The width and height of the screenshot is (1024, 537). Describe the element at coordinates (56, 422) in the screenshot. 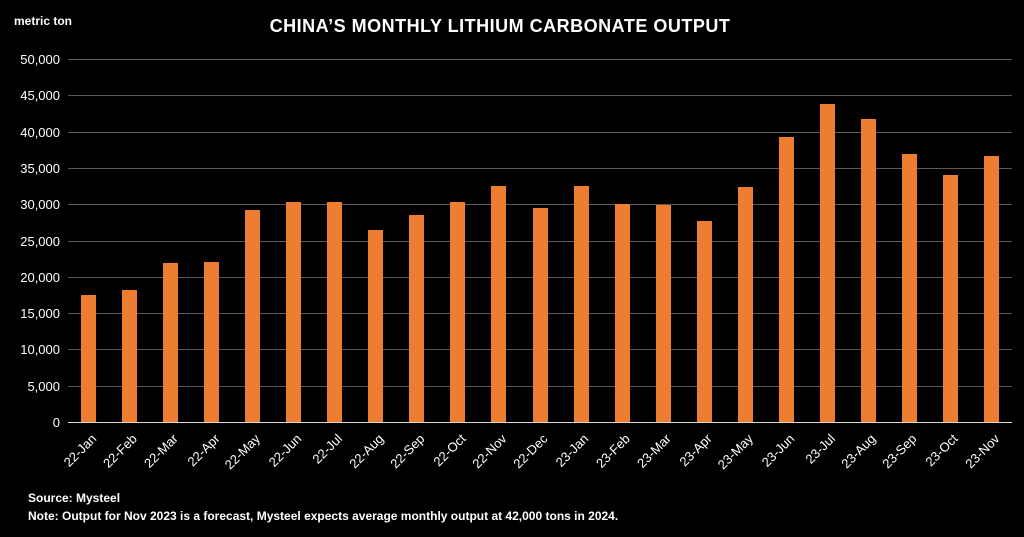

I see `y-tick-label: 0` at that location.